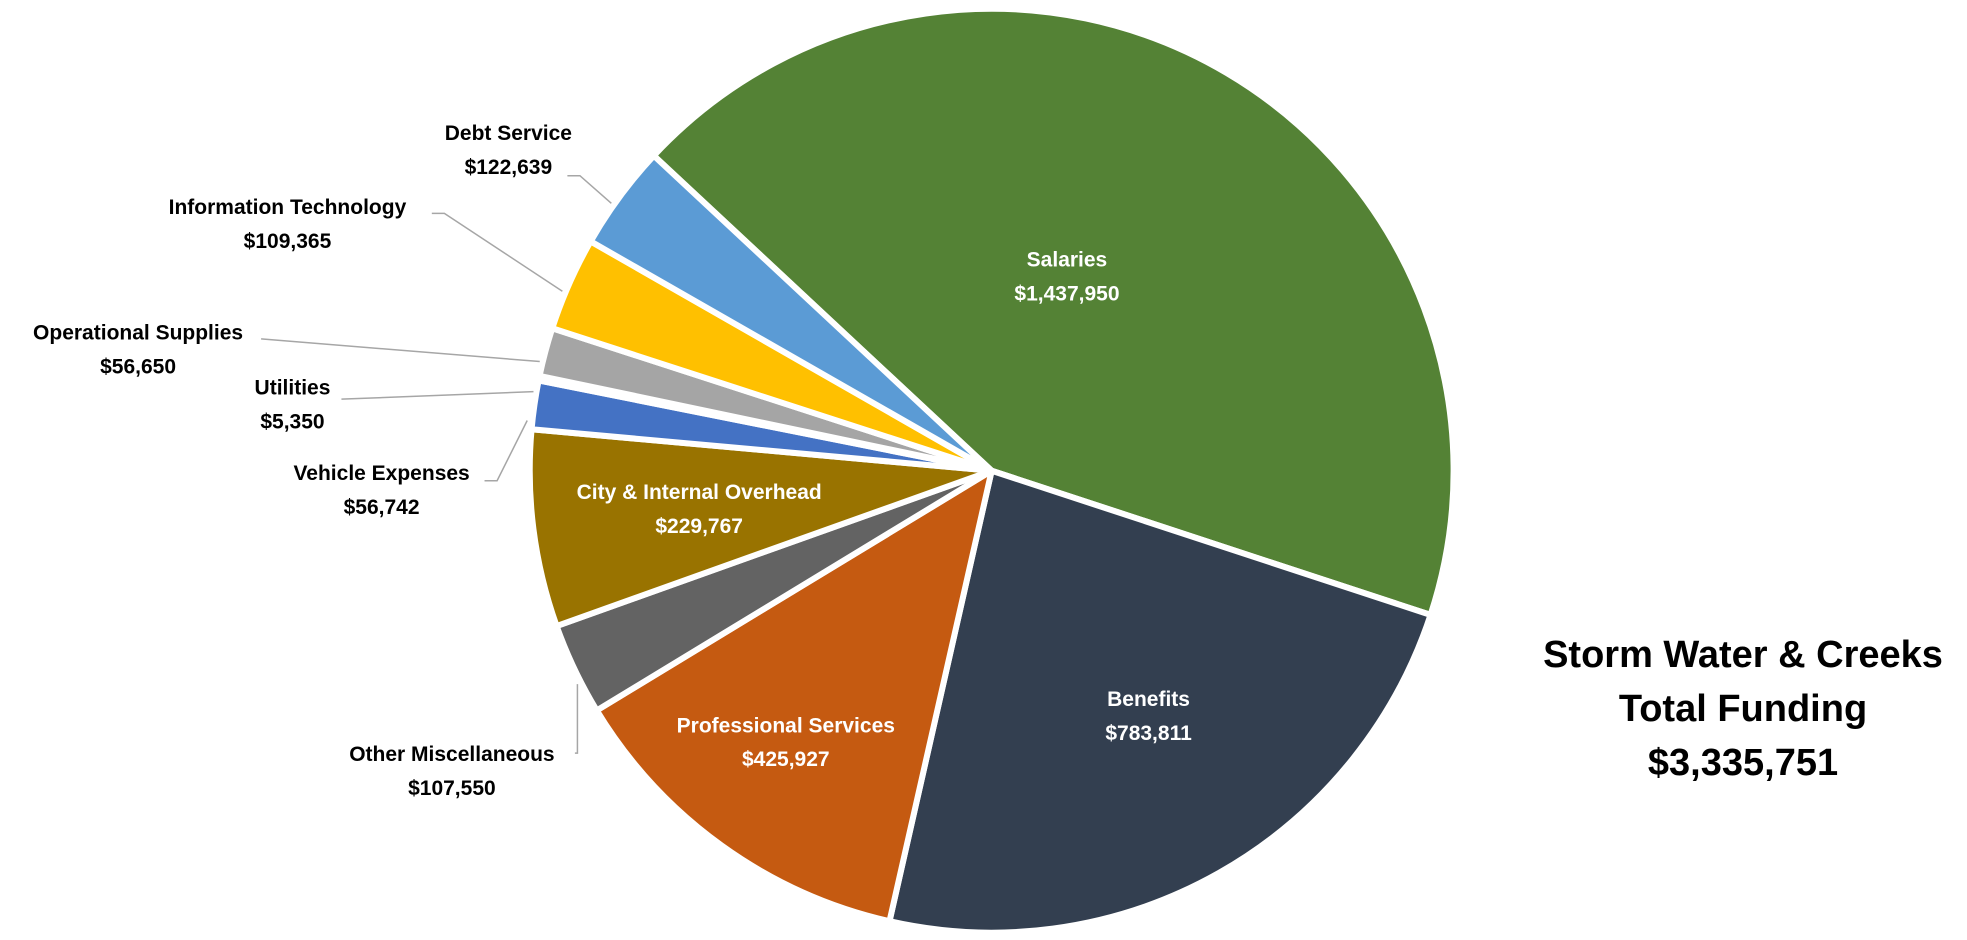 The height and width of the screenshot is (940, 1967). What do you see at coordinates (293, 388) in the screenshot?
I see `slice-label: Utilities` at bounding box center [293, 388].